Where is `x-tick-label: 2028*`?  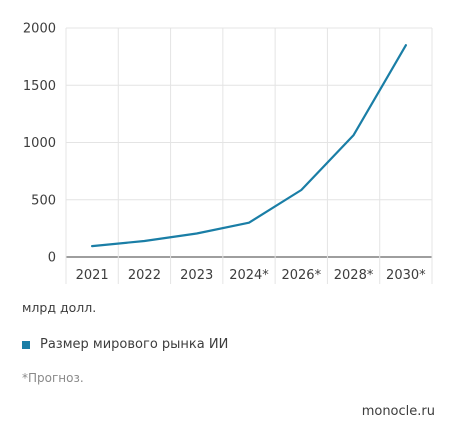
x-tick-label: 2028* is located at coordinates (354, 275).